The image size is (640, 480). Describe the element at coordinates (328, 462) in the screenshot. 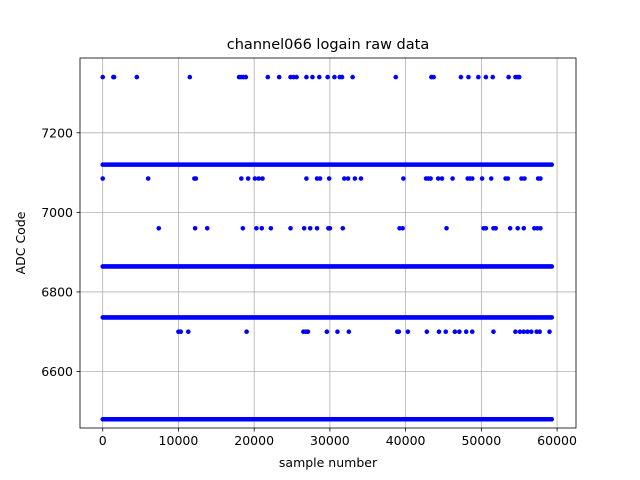

I see `x-axis-label: sample number` at that location.